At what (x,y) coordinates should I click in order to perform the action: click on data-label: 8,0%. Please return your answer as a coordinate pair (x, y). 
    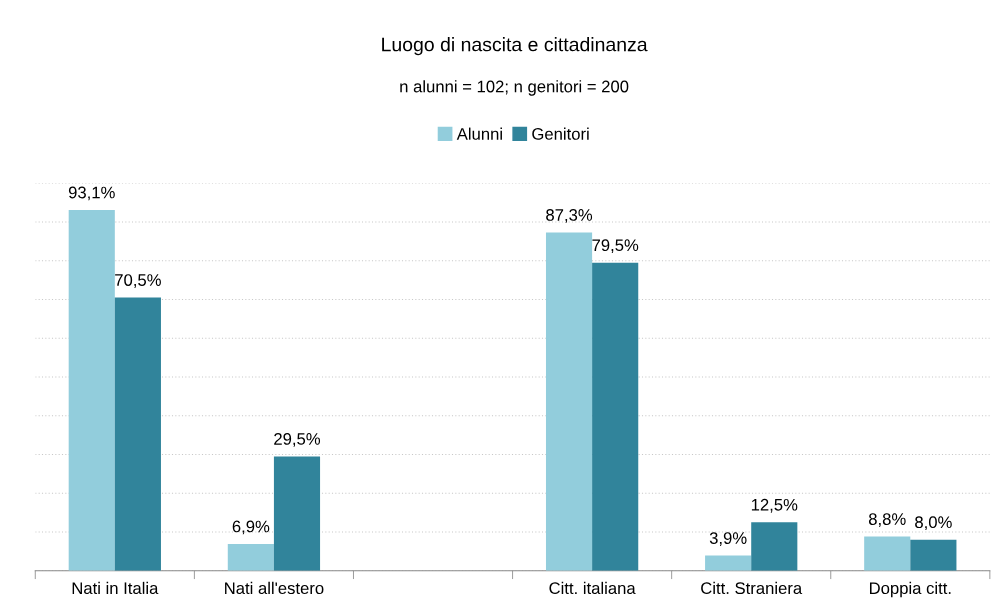
    Looking at the image, I should click on (933, 523).